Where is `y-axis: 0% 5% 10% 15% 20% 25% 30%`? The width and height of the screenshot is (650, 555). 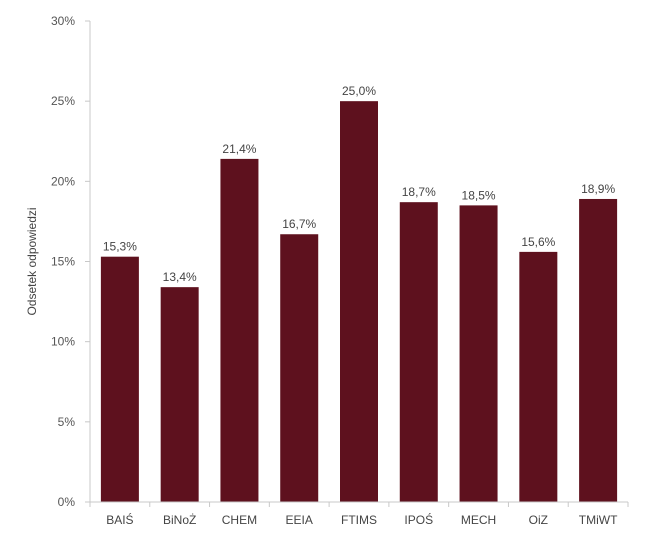
y-axis: 0% 5% 10% 15% 20% 25% 30% is located at coordinates (71, 261).